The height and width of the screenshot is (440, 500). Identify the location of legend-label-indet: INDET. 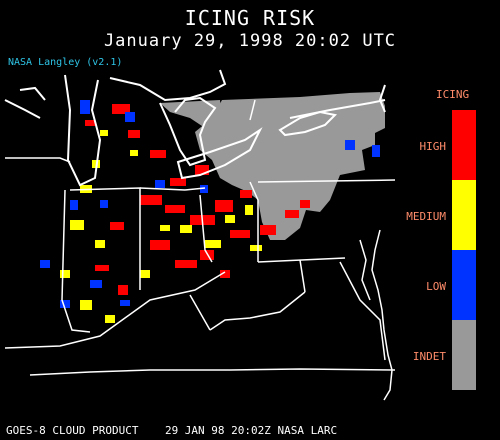
(429, 356).